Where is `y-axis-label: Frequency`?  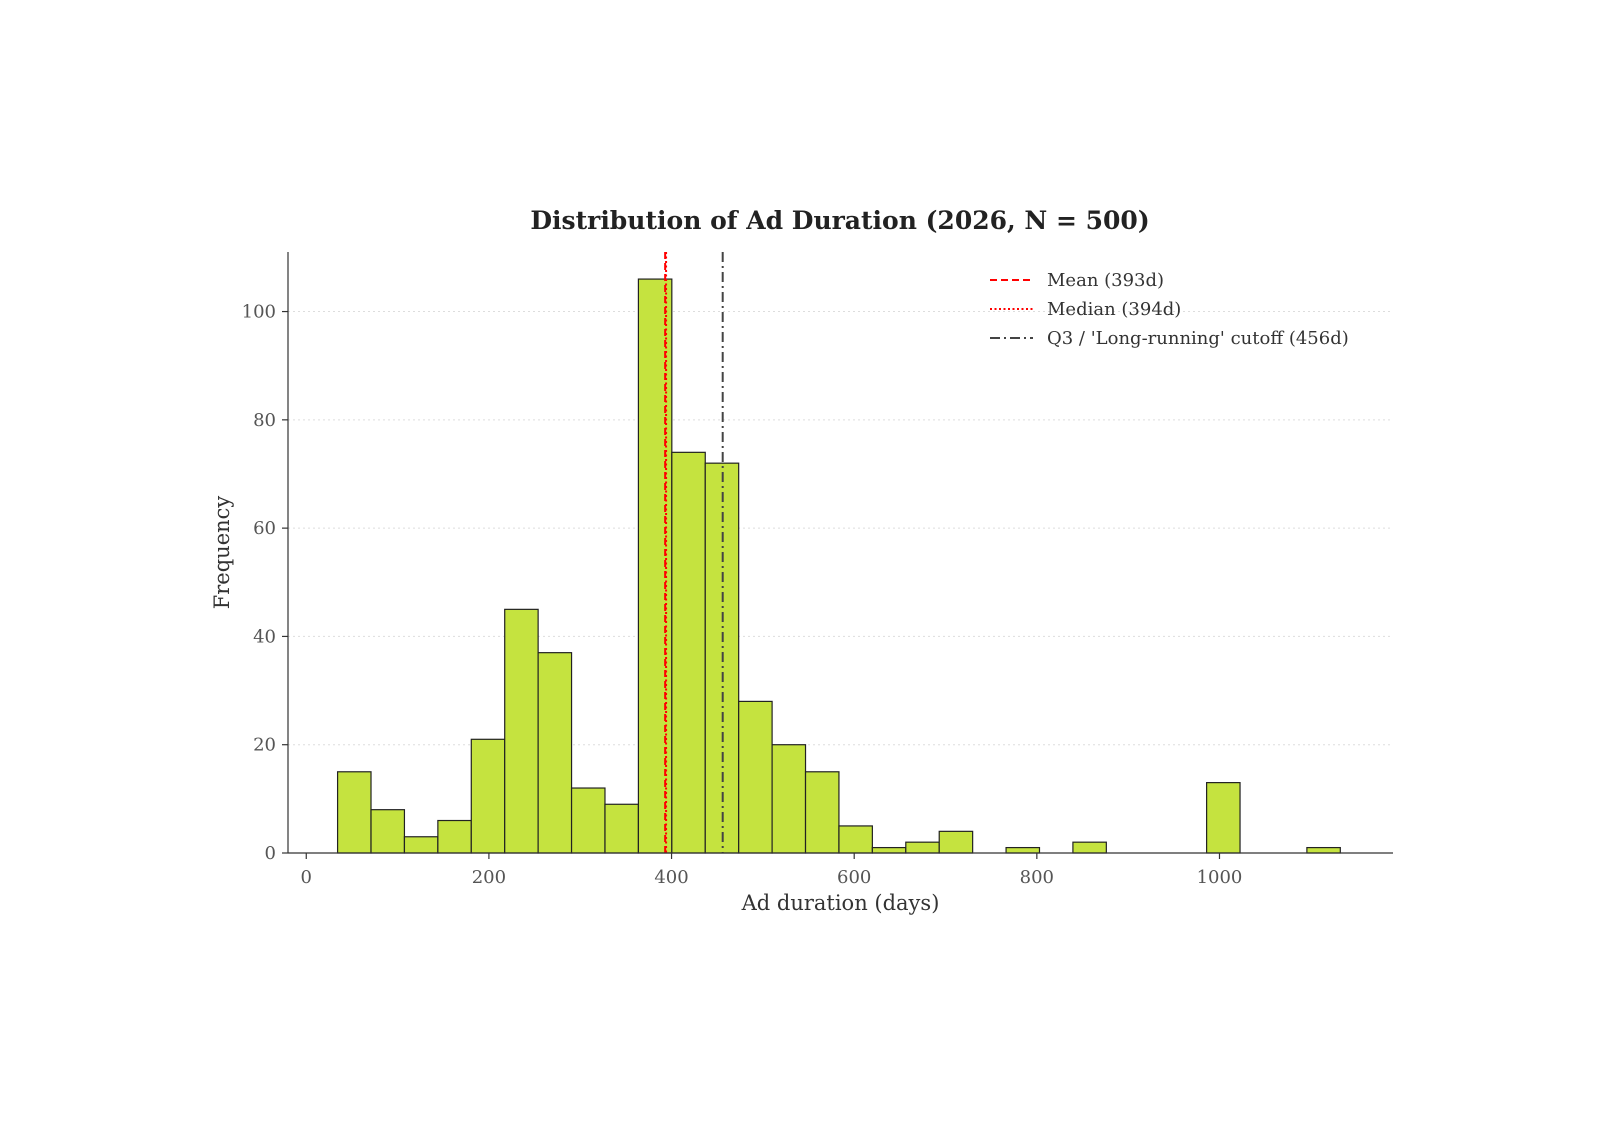 y-axis-label: Frequency is located at coordinates (222, 553).